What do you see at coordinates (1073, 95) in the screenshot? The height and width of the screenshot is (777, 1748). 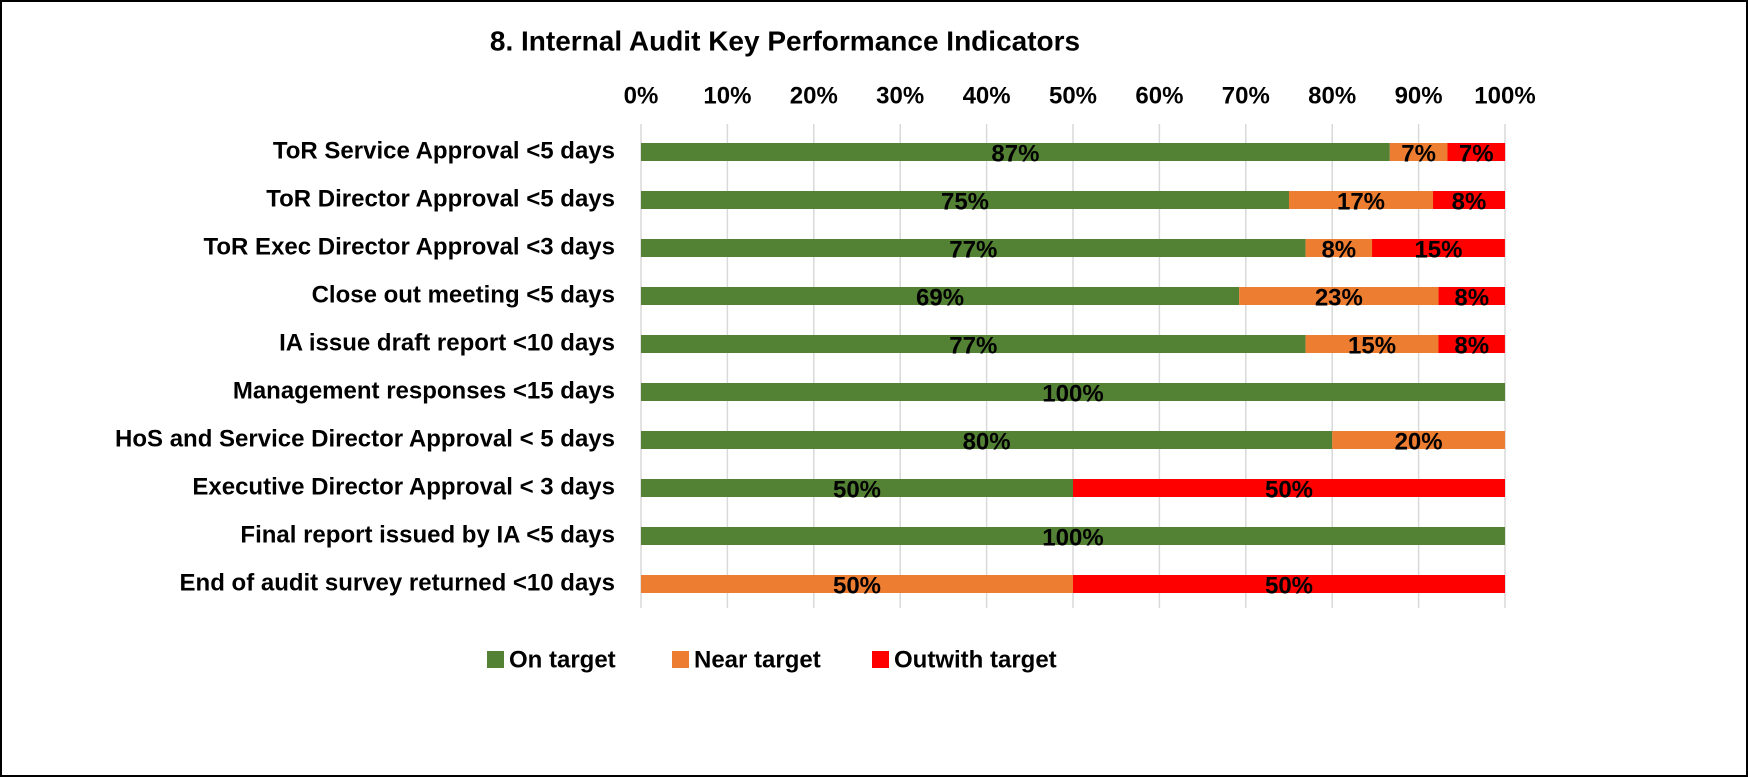 I see `x-tick-label: 50%` at bounding box center [1073, 95].